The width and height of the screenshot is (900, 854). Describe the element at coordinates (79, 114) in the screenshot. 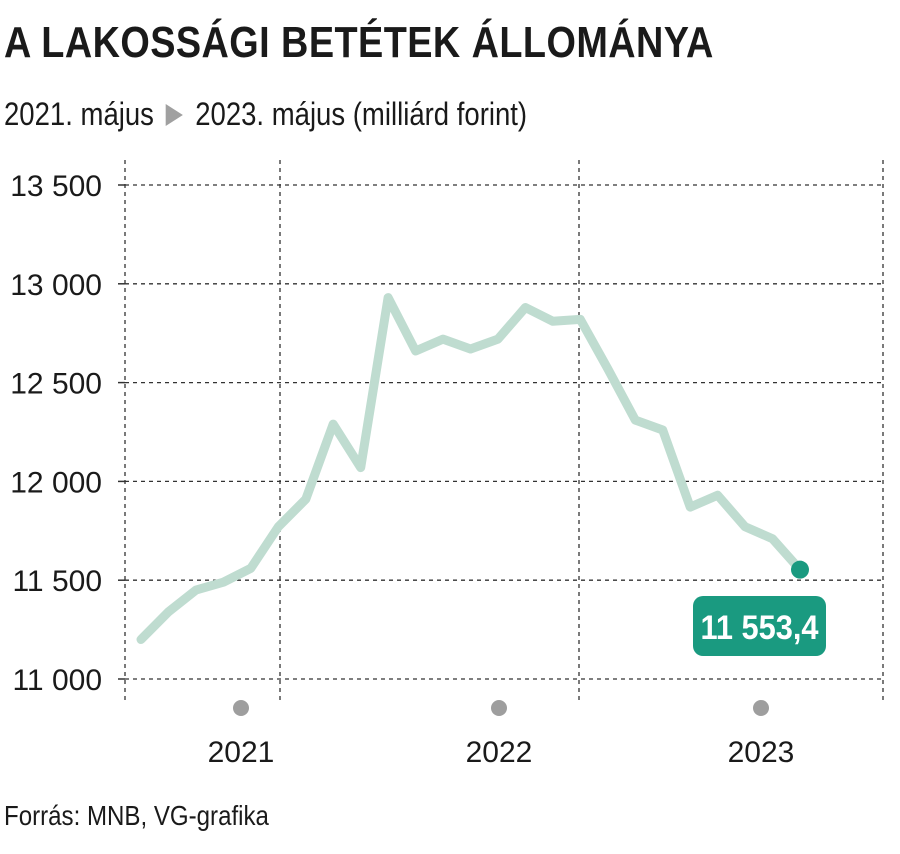

I see `subtitle-start: 2021. május` at that location.